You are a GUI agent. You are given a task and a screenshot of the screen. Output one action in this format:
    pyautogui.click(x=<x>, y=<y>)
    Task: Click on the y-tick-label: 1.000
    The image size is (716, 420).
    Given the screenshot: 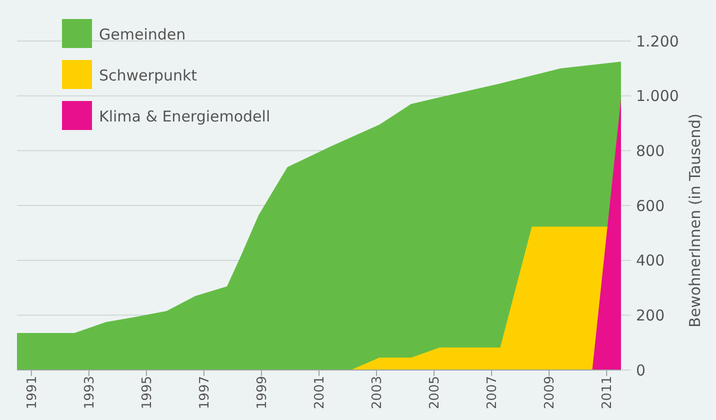 What is the action you would take?
    pyautogui.click(x=657, y=96)
    